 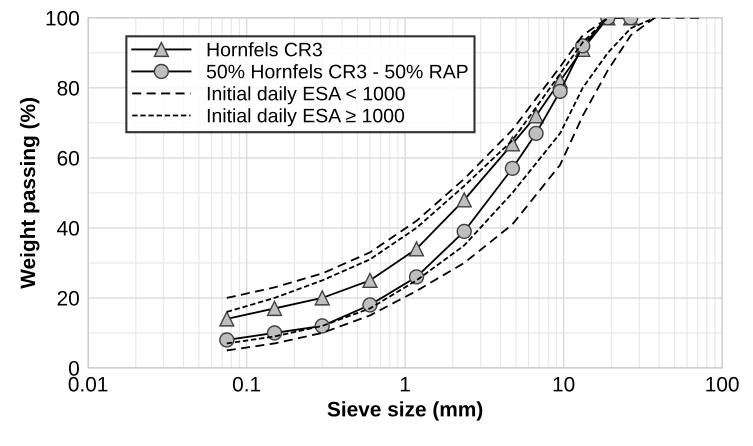 I want to click on x-axis-title: Sieve size (mm), so click(x=405, y=411).